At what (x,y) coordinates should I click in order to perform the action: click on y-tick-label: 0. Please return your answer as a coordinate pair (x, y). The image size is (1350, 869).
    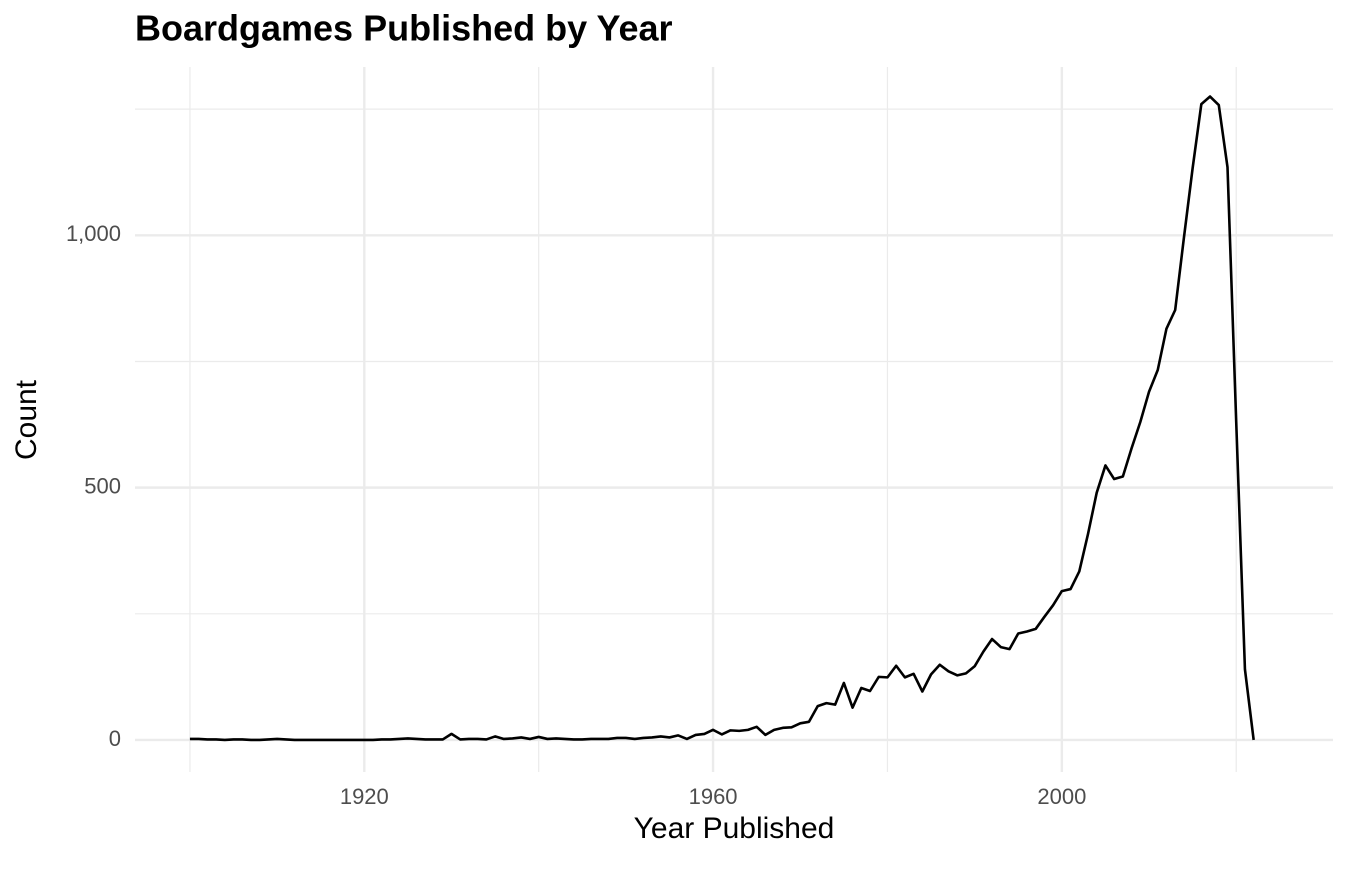
    Looking at the image, I should click on (115, 738).